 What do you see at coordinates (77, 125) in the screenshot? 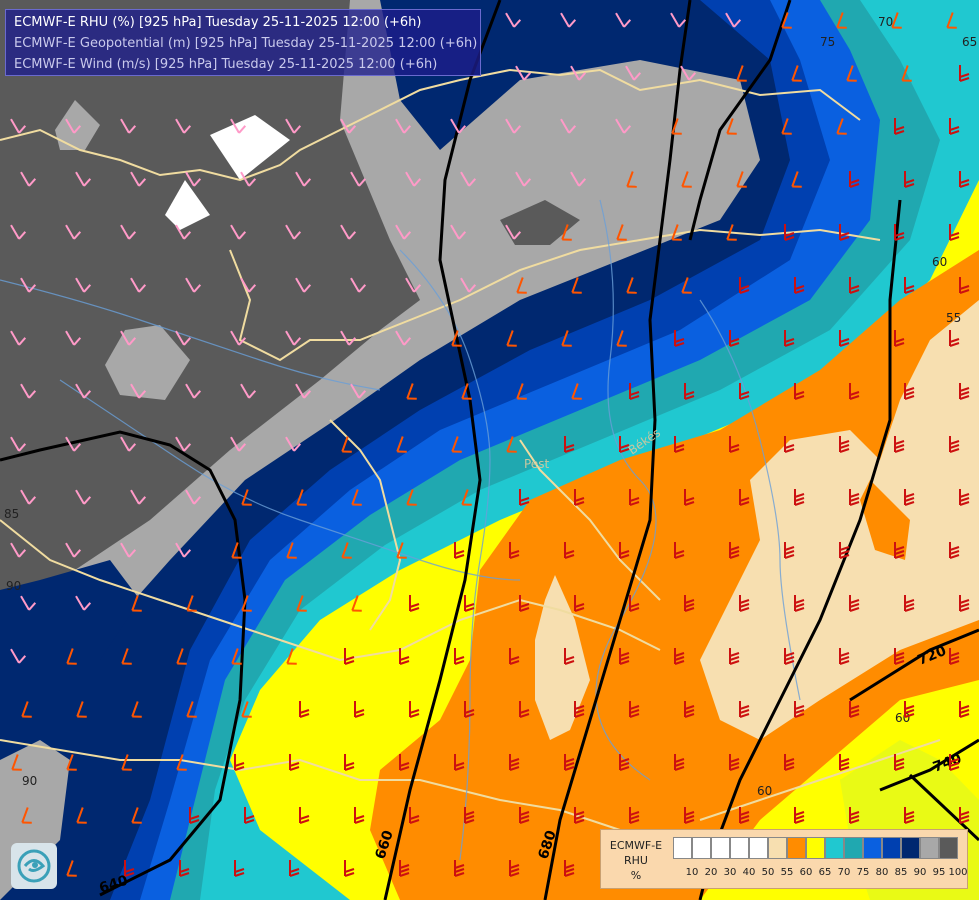
I see `rhu-band-95-nw-patch2` at bounding box center [77, 125].